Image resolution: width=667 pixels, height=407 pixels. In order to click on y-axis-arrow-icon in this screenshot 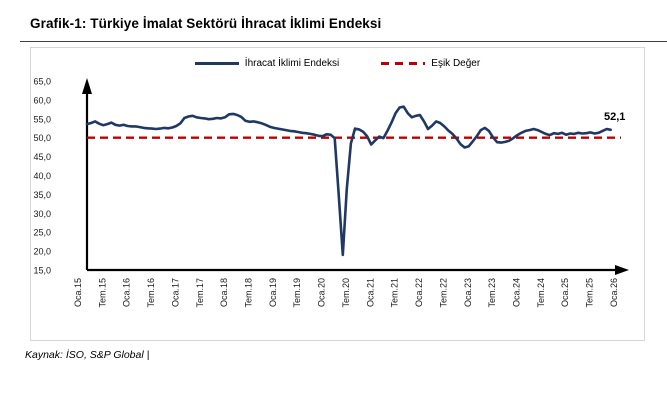, I will do `click(87, 86)`.